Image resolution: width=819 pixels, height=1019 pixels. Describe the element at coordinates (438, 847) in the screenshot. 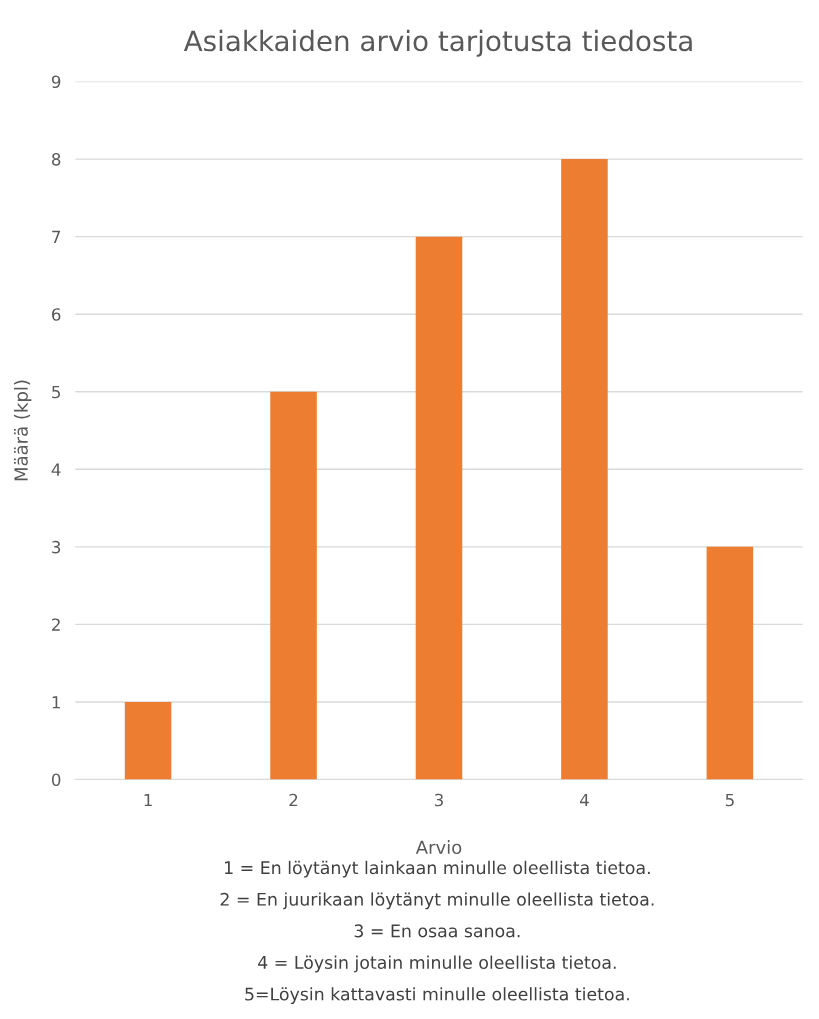

I see `x-axis-title: Arvio` at that location.